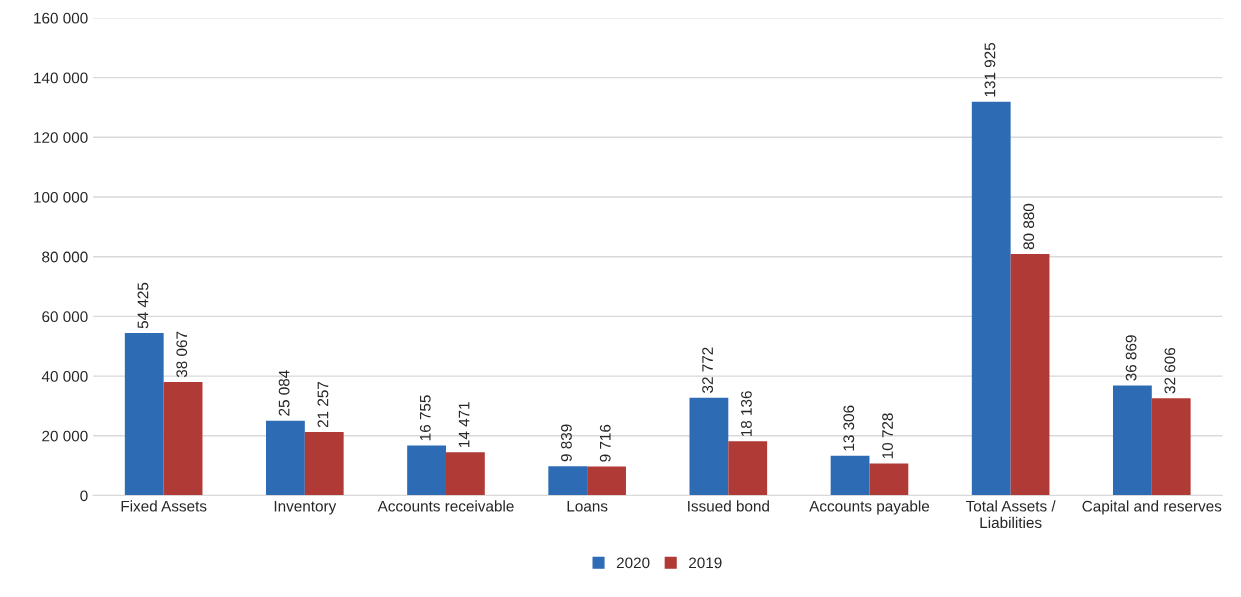  Describe the element at coordinates (425, 418) in the screenshot. I see `data-label: 16 755` at that location.